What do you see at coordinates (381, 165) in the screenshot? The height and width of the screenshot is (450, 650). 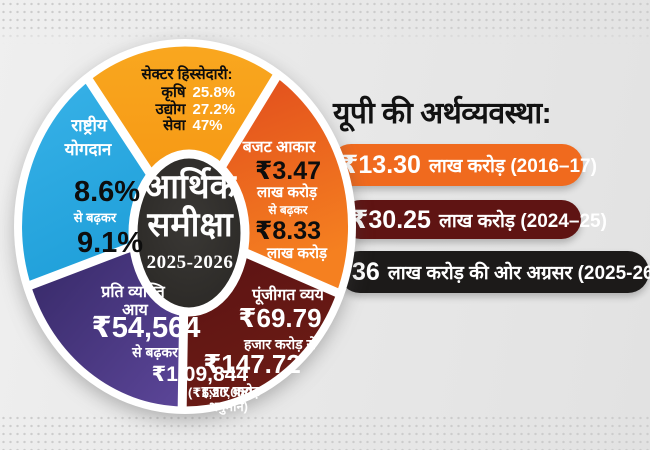 I see `bar-value: ₹13.30` at bounding box center [381, 165].